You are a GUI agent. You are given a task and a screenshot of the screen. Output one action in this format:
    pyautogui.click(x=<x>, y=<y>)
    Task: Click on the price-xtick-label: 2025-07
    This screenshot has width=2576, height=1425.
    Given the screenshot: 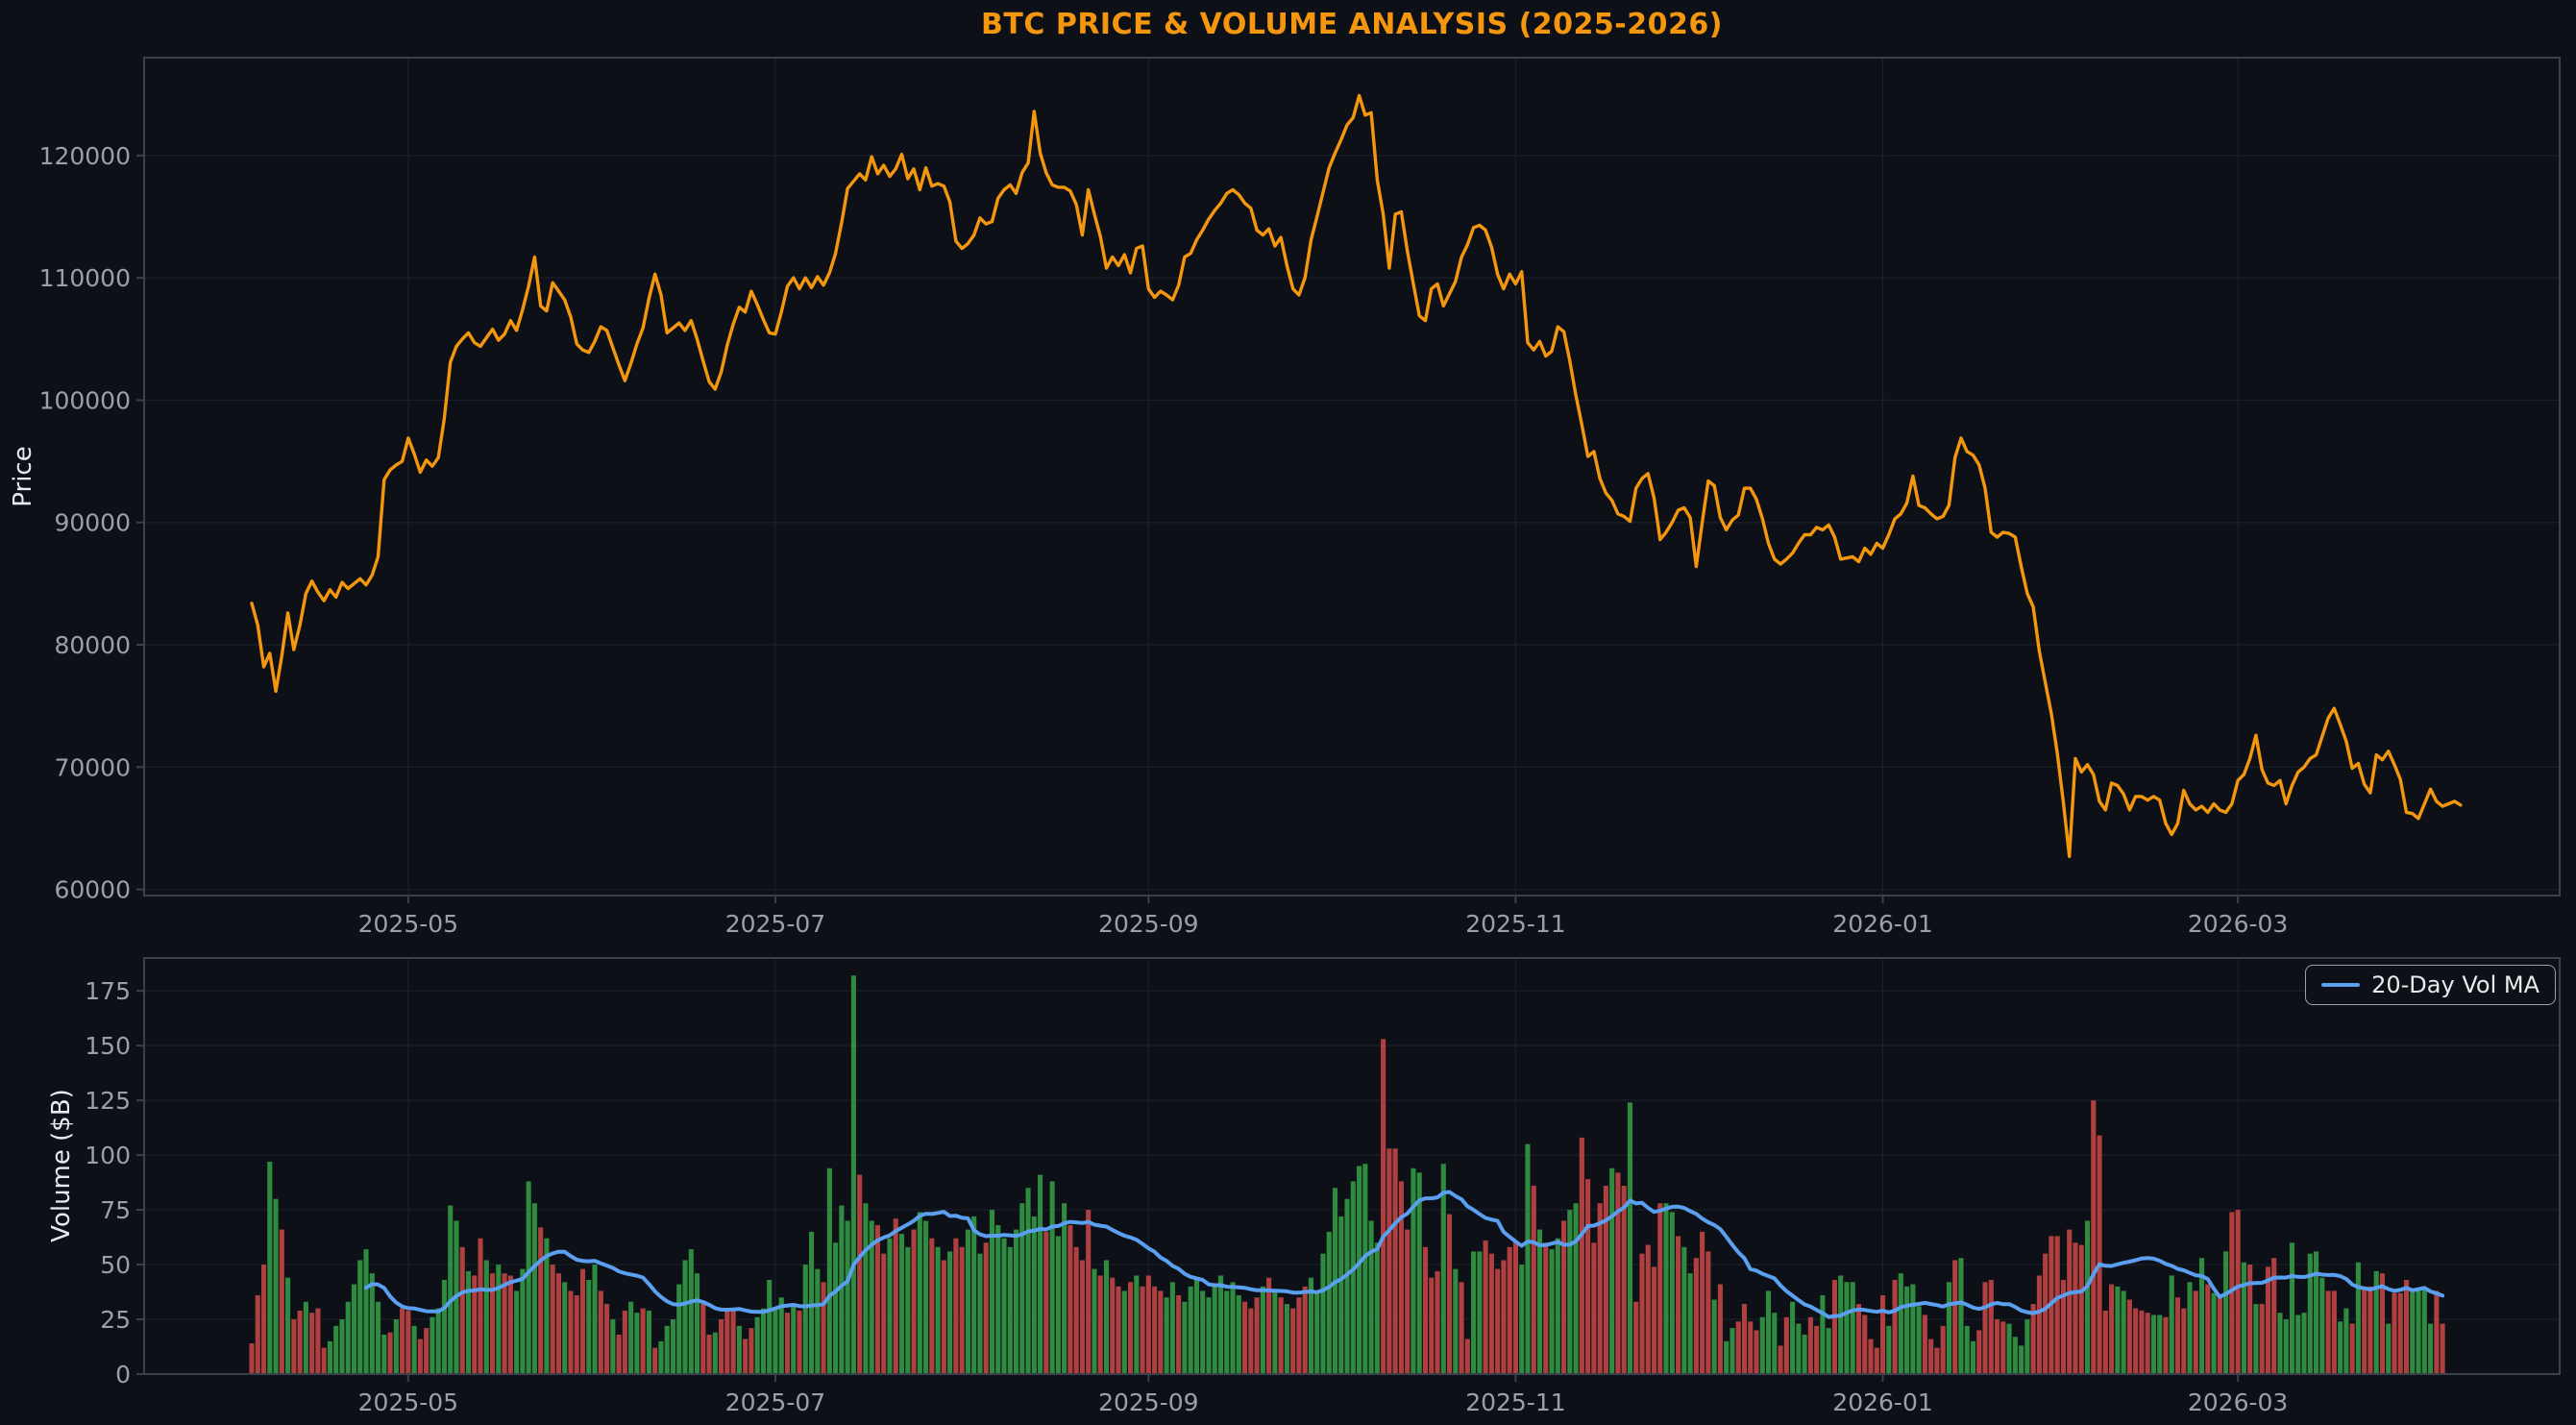 What is the action you would take?
    pyautogui.click(x=775, y=924)
    